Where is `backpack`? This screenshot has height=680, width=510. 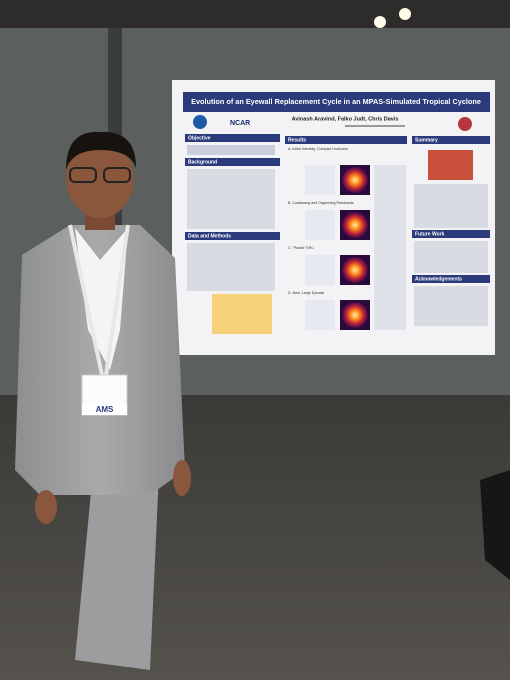
backpack is located at coordinates (495, 525).